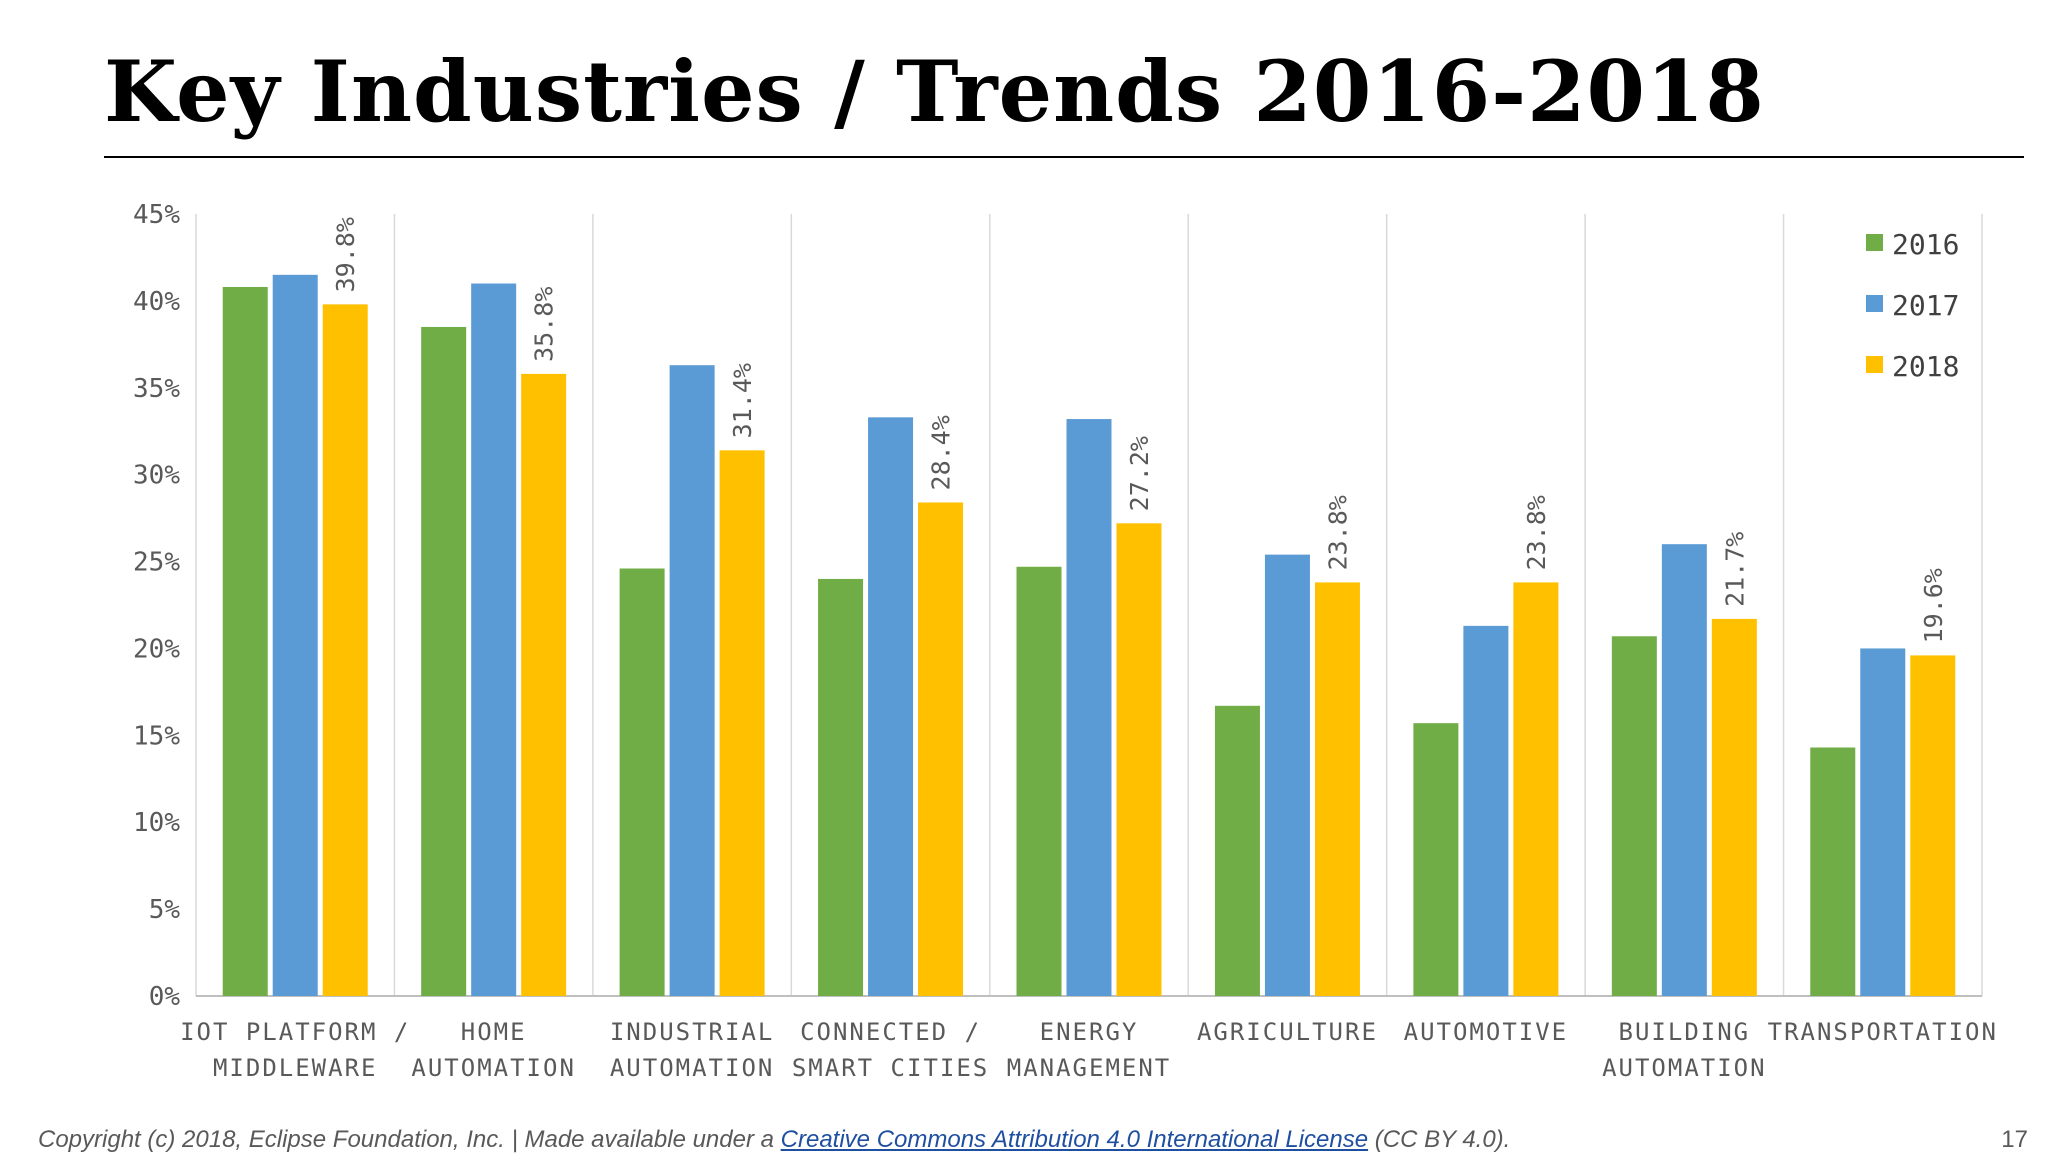  What do you see at coordinates (165, 997) in the screenshot?
I see `y-tick-label: 0%` at bounding box center [165, 997].